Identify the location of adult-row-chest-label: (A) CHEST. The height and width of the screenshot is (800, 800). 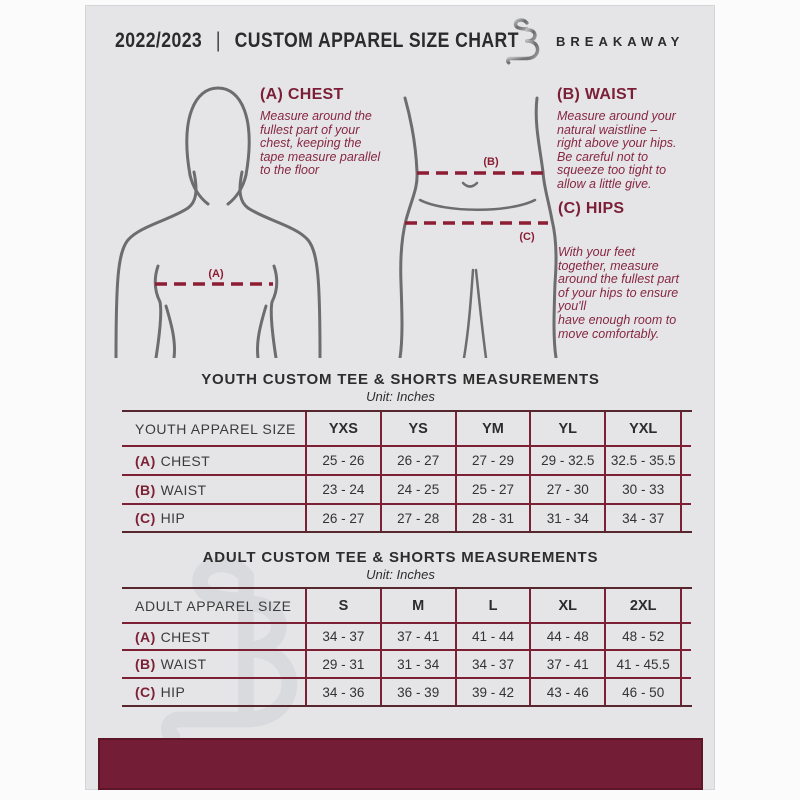
(213, 635).